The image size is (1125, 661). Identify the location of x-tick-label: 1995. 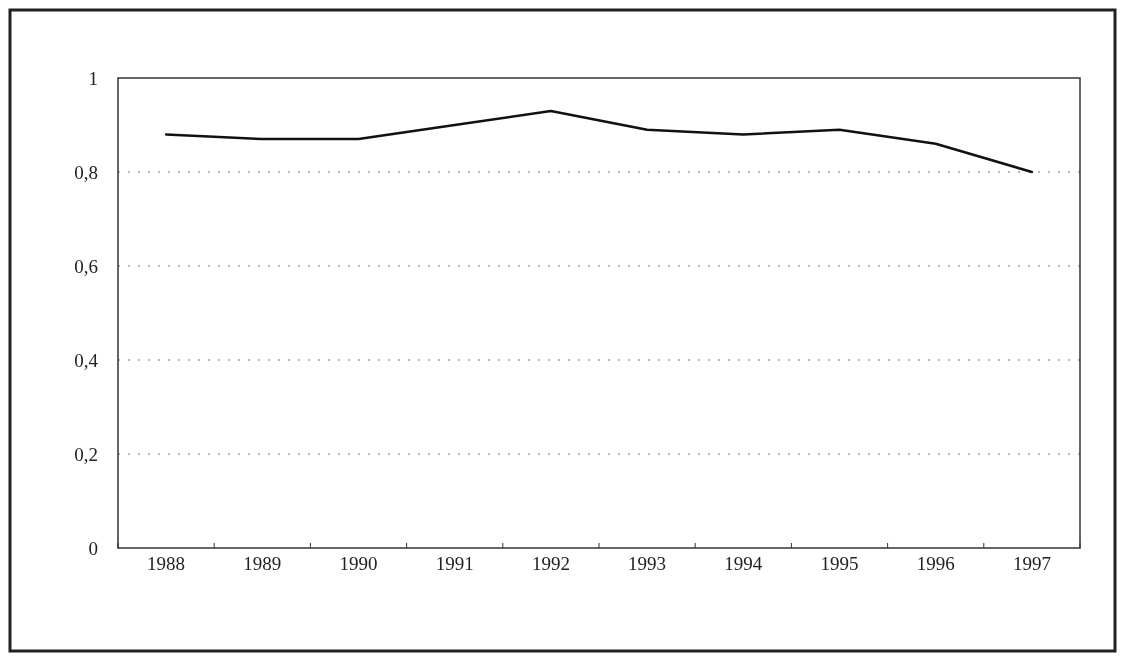
(839, 563).